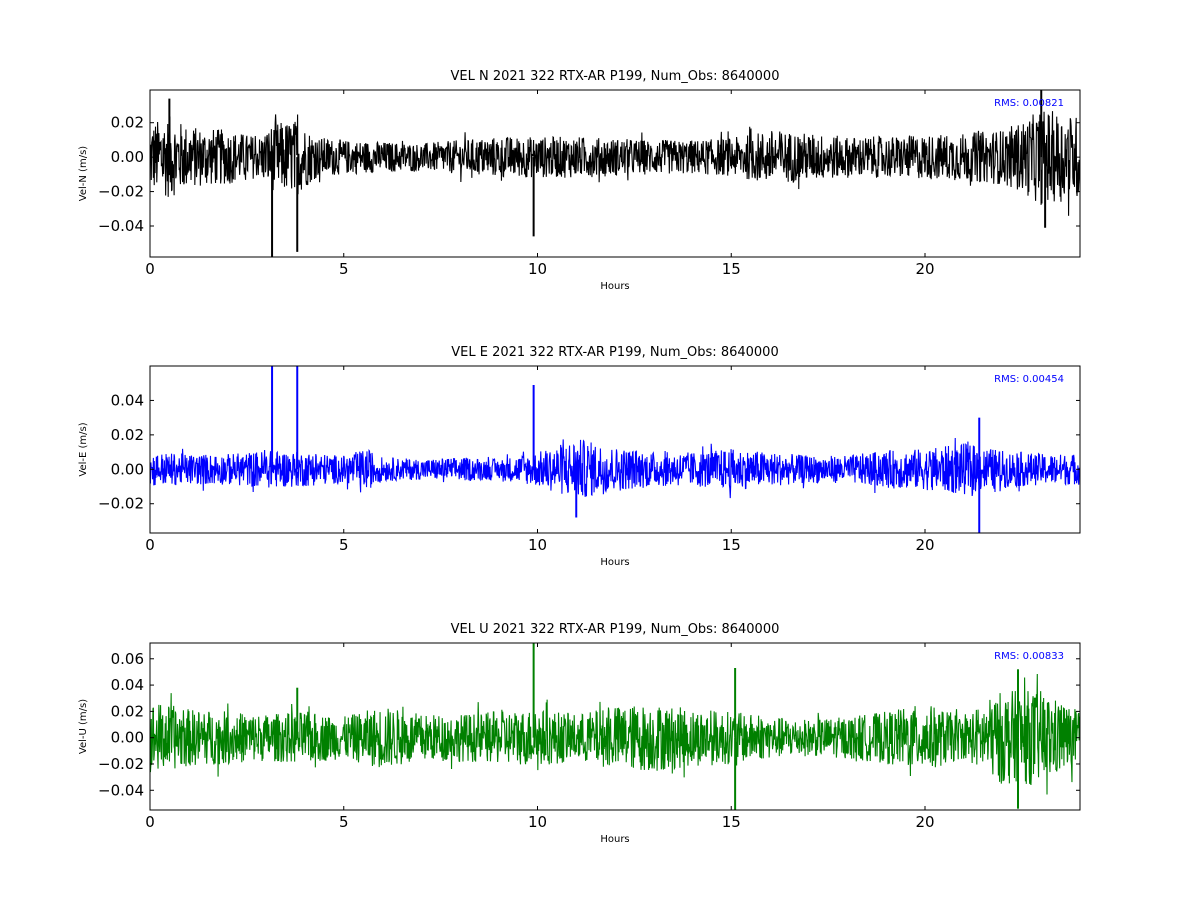 The width and height of the screenshot is (1200, 900). Describe the element at coordinates (127, 659) in the screenshot. I see `y-tick-label: 0.06` at that location.